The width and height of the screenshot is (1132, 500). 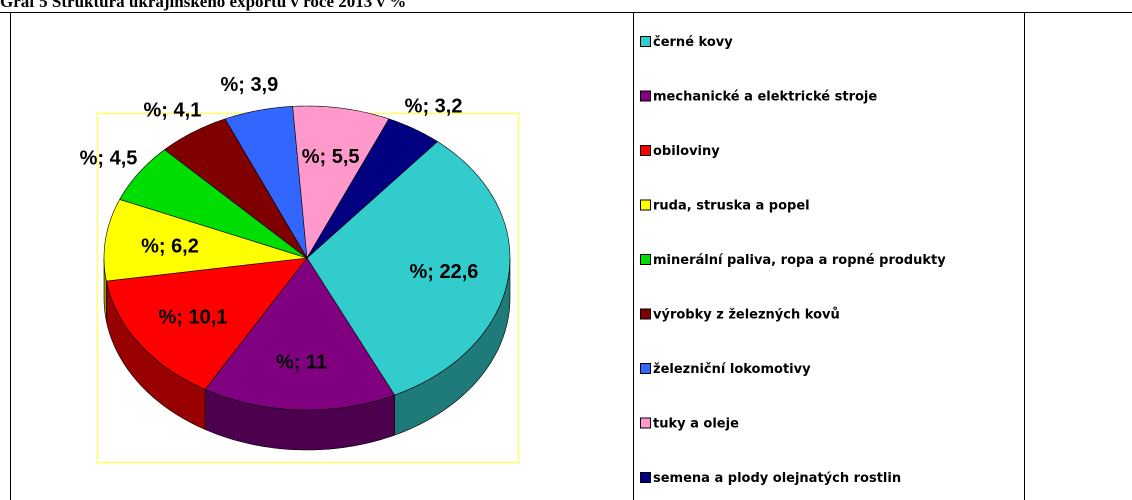 I want to click on data-label: %; 11, so click(x=301, y=362).